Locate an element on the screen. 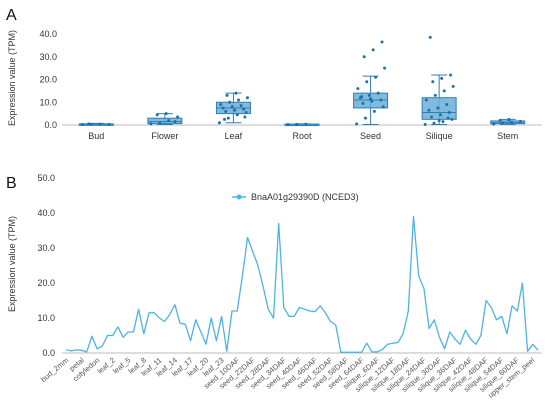  panel-a-y-axis-label: Expression value (TPM) is located at coordinates (12, 78).